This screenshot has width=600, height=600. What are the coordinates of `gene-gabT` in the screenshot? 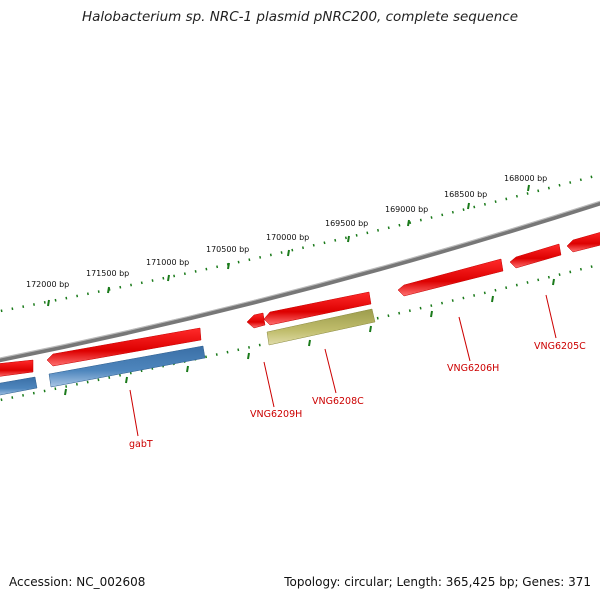 It's located at (127, 366).